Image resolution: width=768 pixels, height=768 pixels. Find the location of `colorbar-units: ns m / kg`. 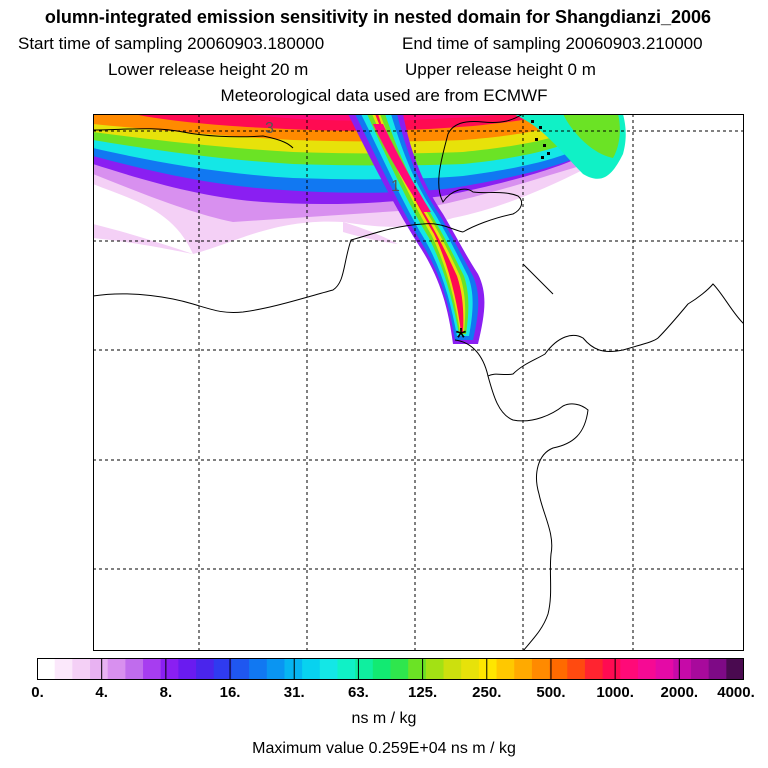

colorbar-units: ns m / kg is located at coordinates (384, 718).